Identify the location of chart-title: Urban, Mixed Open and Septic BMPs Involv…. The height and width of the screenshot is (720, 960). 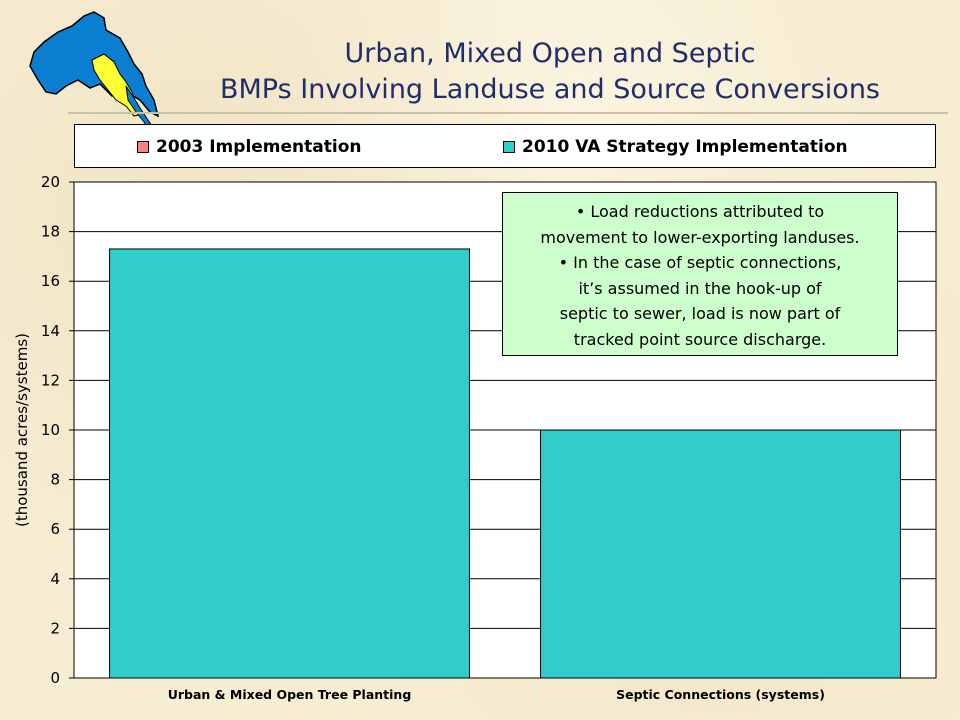
(550, 72).